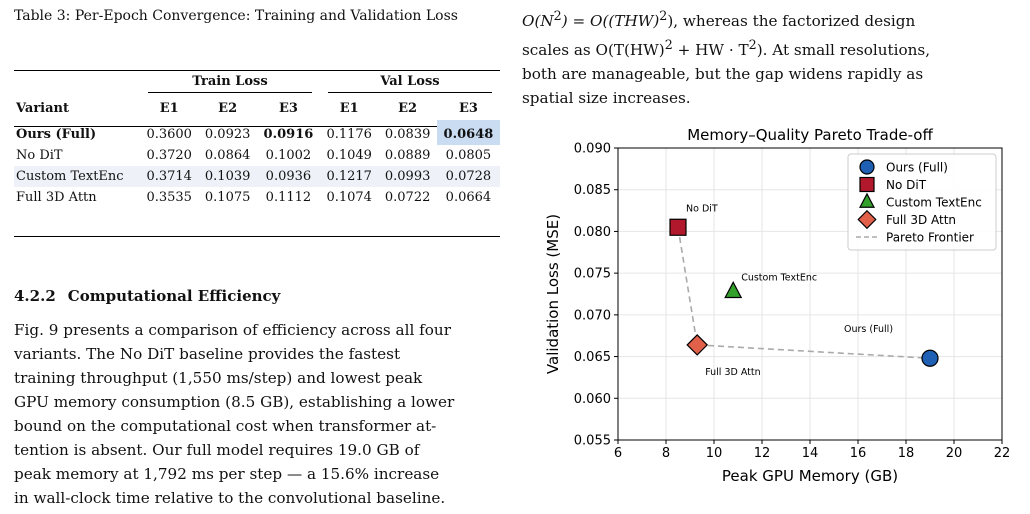  What do you see at coordinates (1002, 453) in the screenshot?
I see `x-tick-label: 22` at bounding box center [1002, 453].